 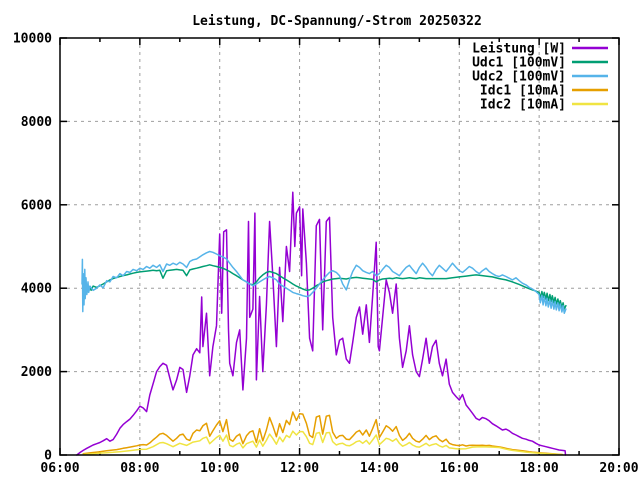 What do you see at coordinates (139, 468) in the screenshot?
I see `x-tick-label: 08:00` at bounding box center [139, 468].